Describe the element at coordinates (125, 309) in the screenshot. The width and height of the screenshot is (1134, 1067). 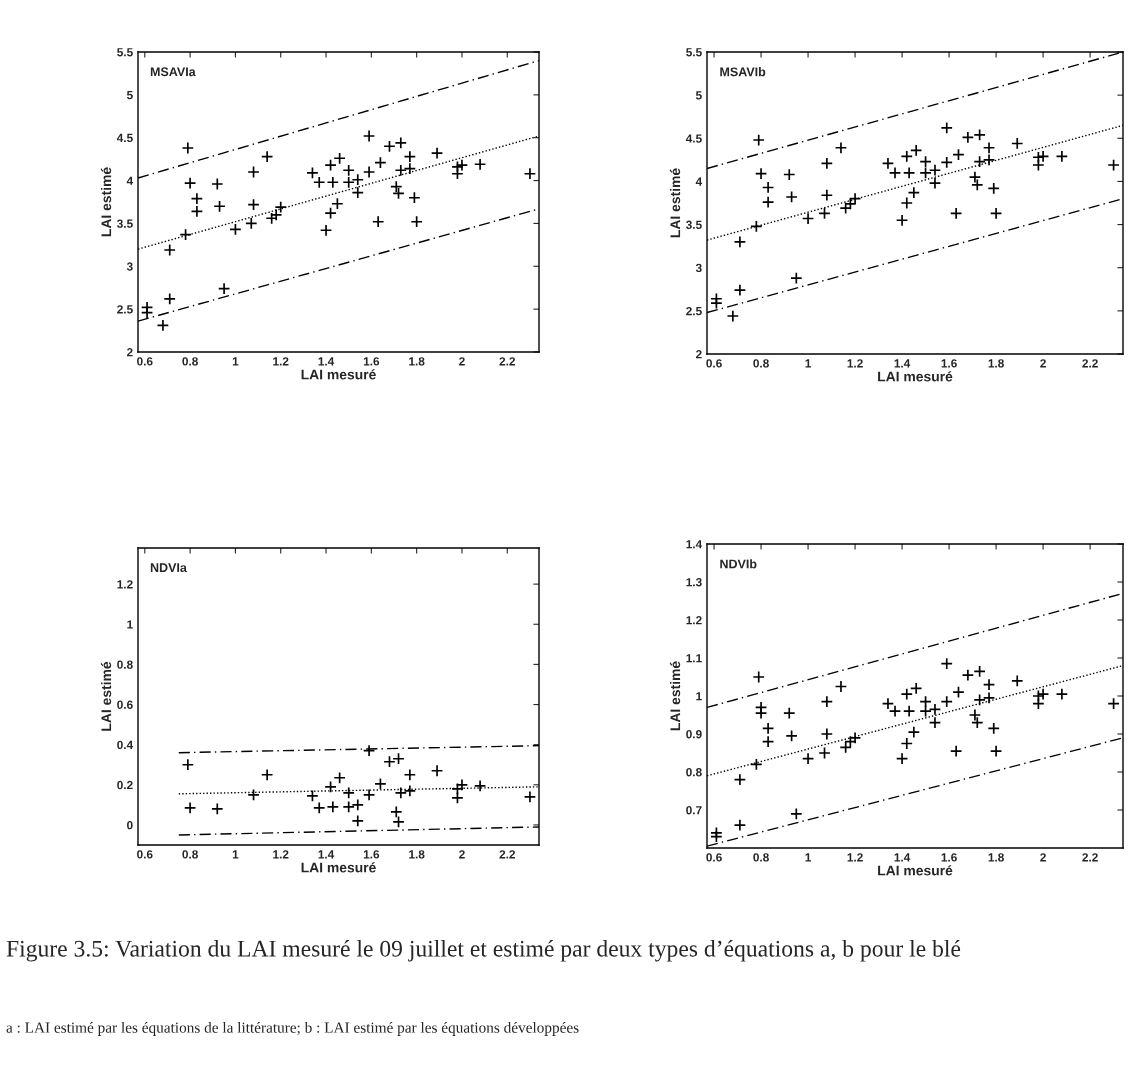
I see `y-tick-label: 2.5` at that location.